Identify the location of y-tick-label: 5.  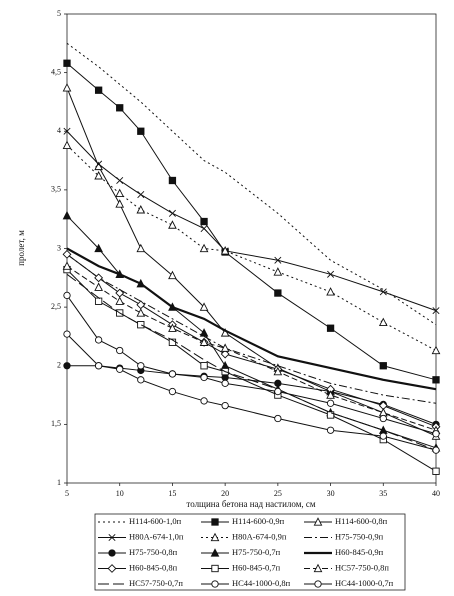
(59, 13).